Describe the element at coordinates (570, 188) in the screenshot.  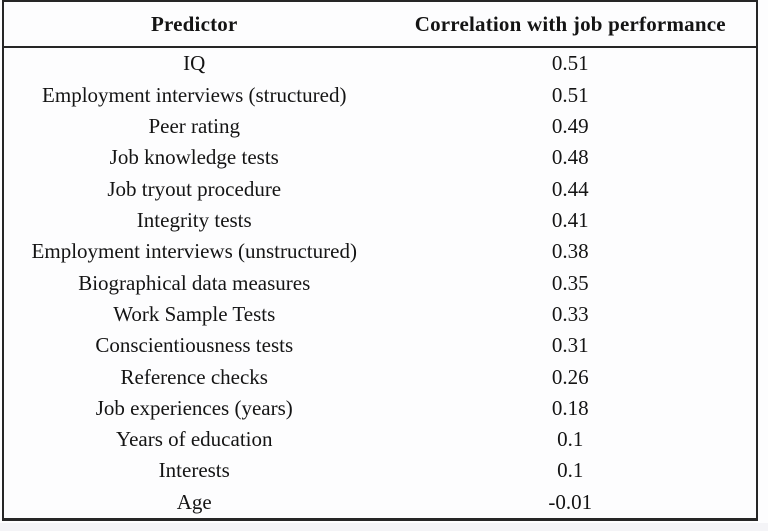
I see `correlation-cell: 0.44` at that location.